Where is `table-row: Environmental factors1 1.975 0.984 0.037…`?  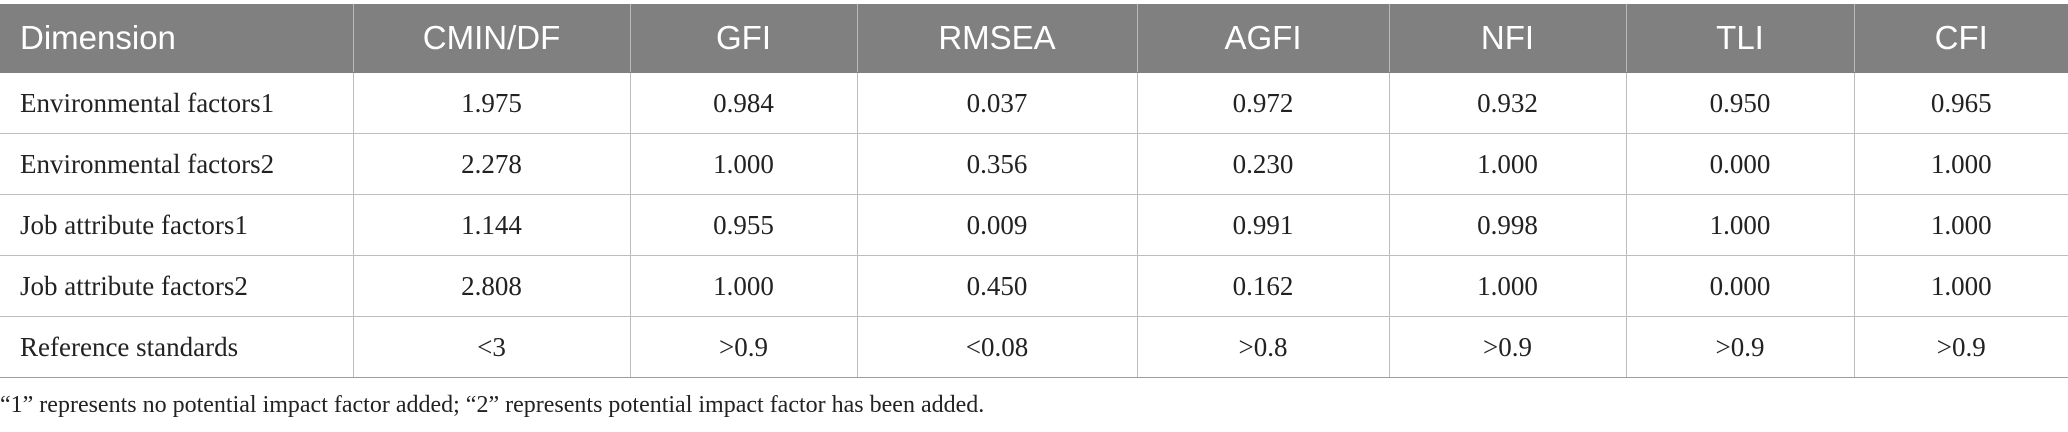 table-row: Environmental factors1 1.975 0.984 0.037… is located at coordinates (1034, 103).